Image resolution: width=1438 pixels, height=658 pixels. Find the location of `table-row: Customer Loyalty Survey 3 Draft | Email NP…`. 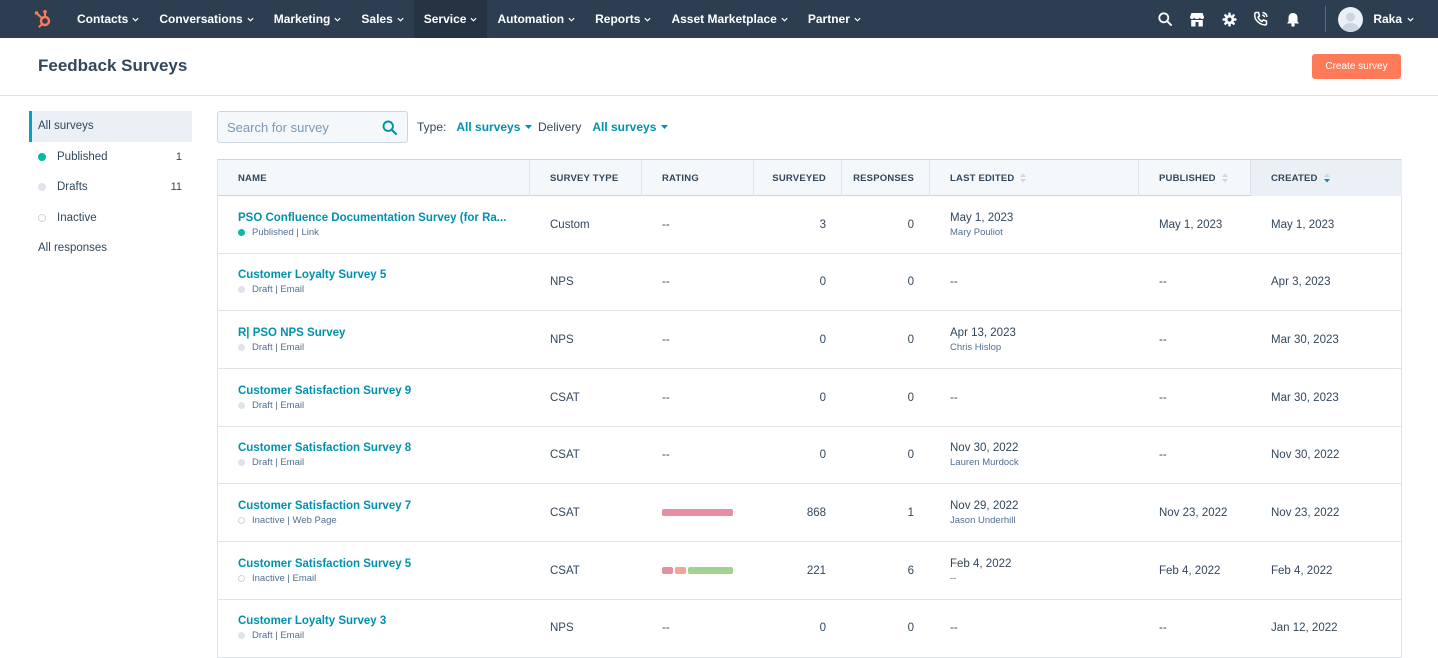

table-row: Customer Loyalty Survey 3 Draft | Email NP… is located at coordinates (809, 629).